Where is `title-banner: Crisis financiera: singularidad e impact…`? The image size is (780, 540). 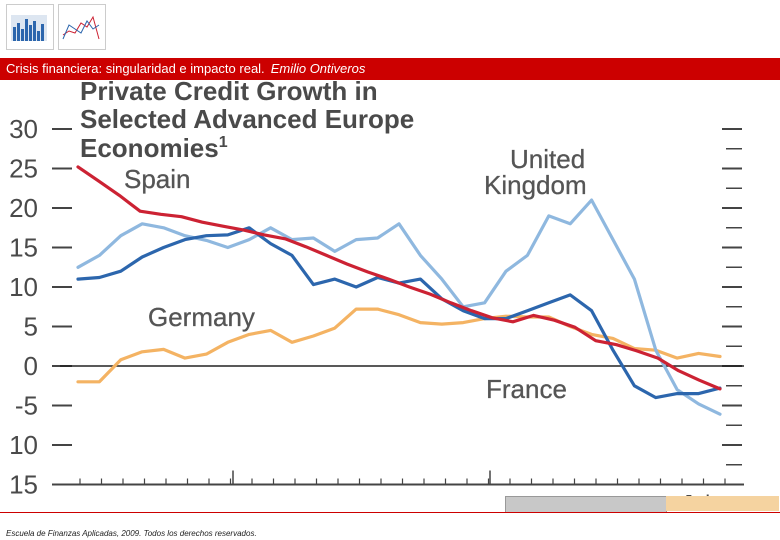 title-banner: Crisis financiera: singularidad e impact… is located at coordinates (390, 69).